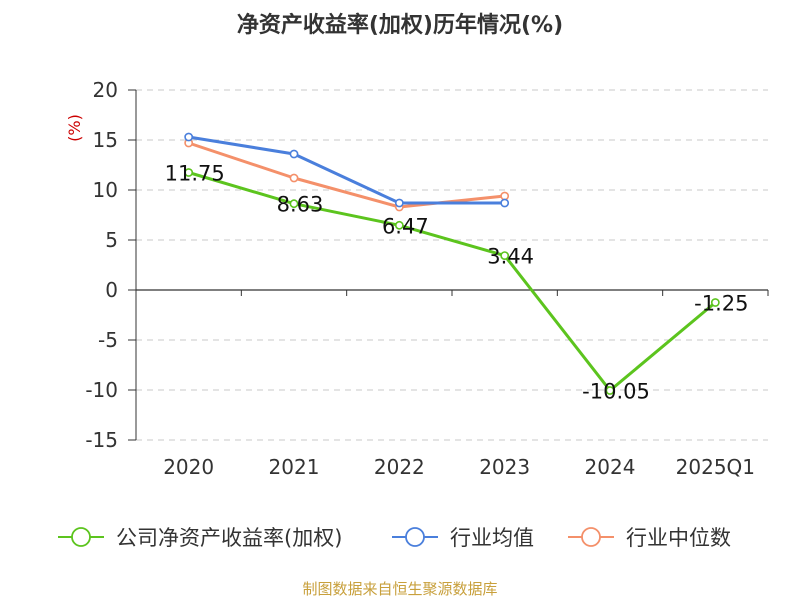 This screenshot has width=800, height=600. What do you see at coordinates (105, 140) in the screenshot?
I see `y-tick-label: 15` at bounding box center [105, 140].